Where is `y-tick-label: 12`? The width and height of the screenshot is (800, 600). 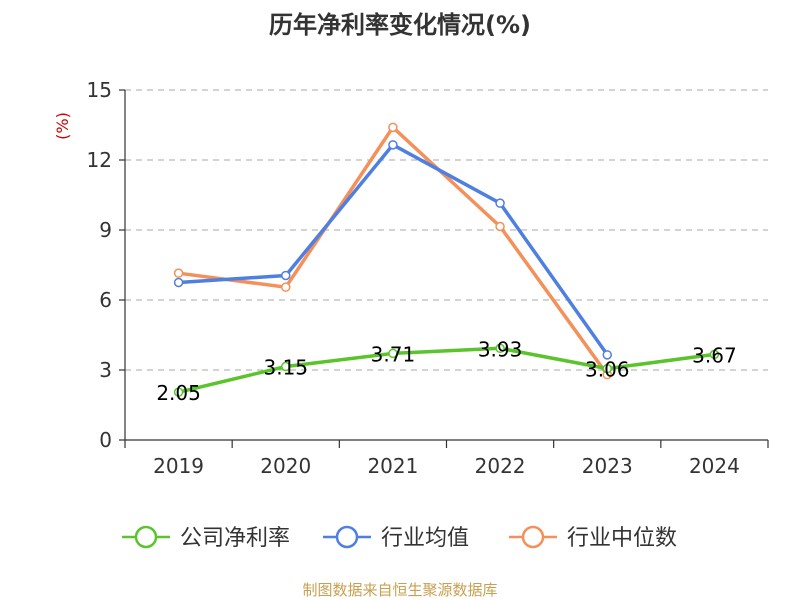
y-tick-label: 12 is located at coordinates (99, 160).